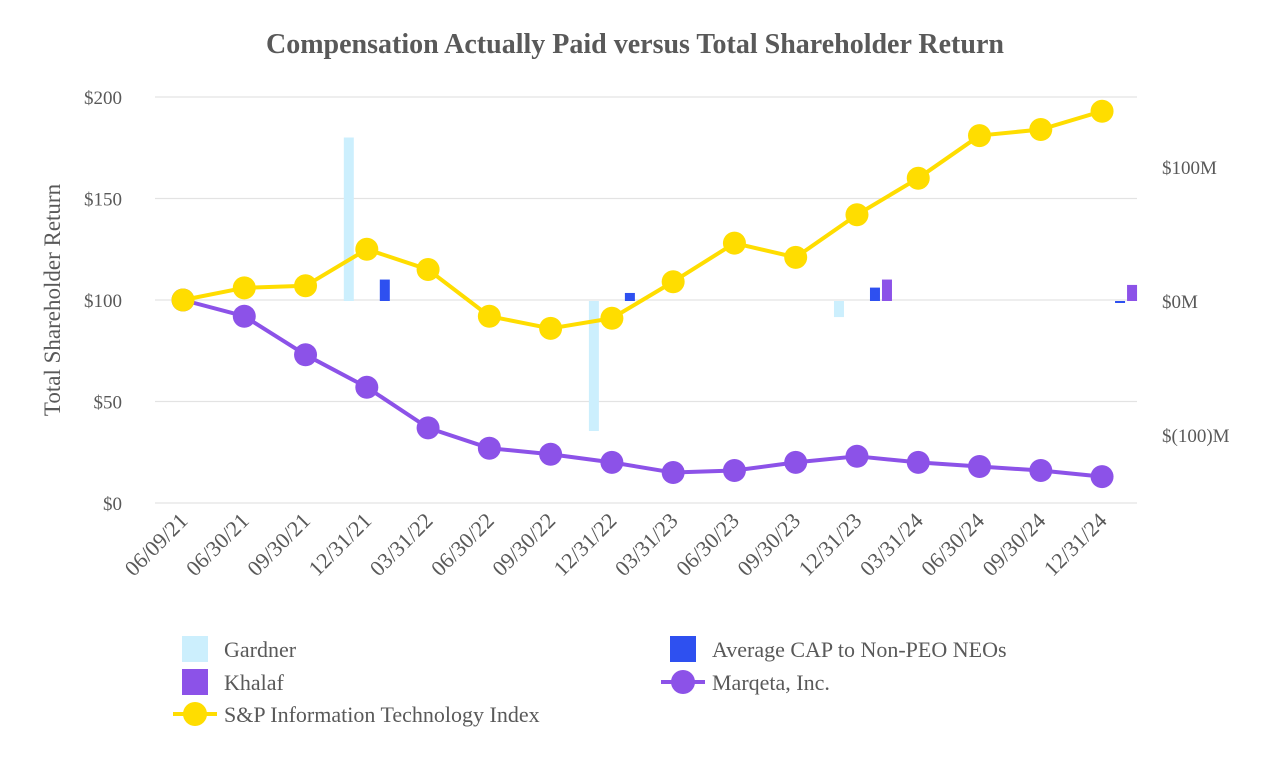 This screenshot has height=760, width=1270. Describe the element at coordinates (156, 544) in the screenshot. I see `x-tick-label: 06/09/21` at that location.